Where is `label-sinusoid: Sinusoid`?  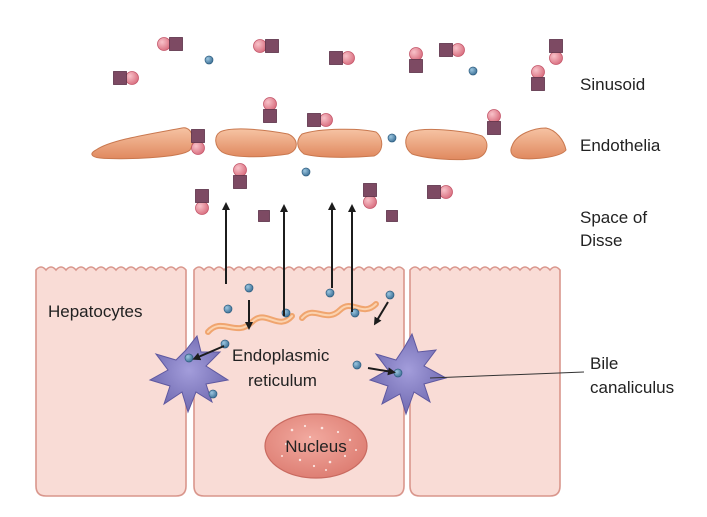 label-sinusoid: Sinusoid is located at coordinates (612, 84).